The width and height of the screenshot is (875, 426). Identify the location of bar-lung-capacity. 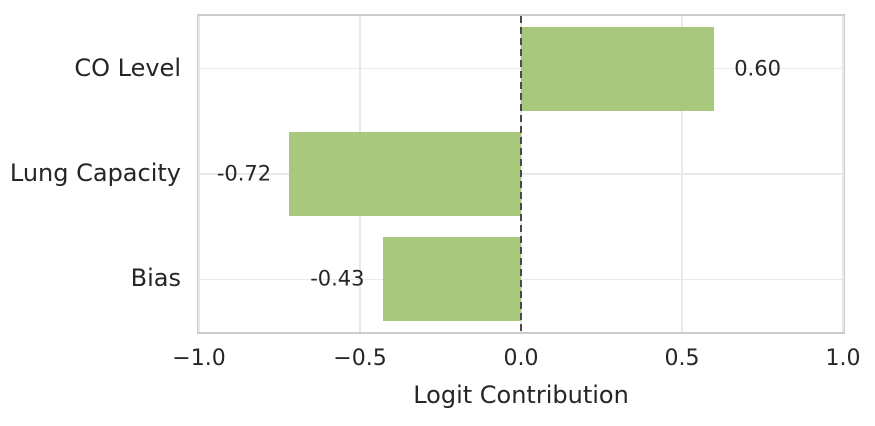
(405, 174).